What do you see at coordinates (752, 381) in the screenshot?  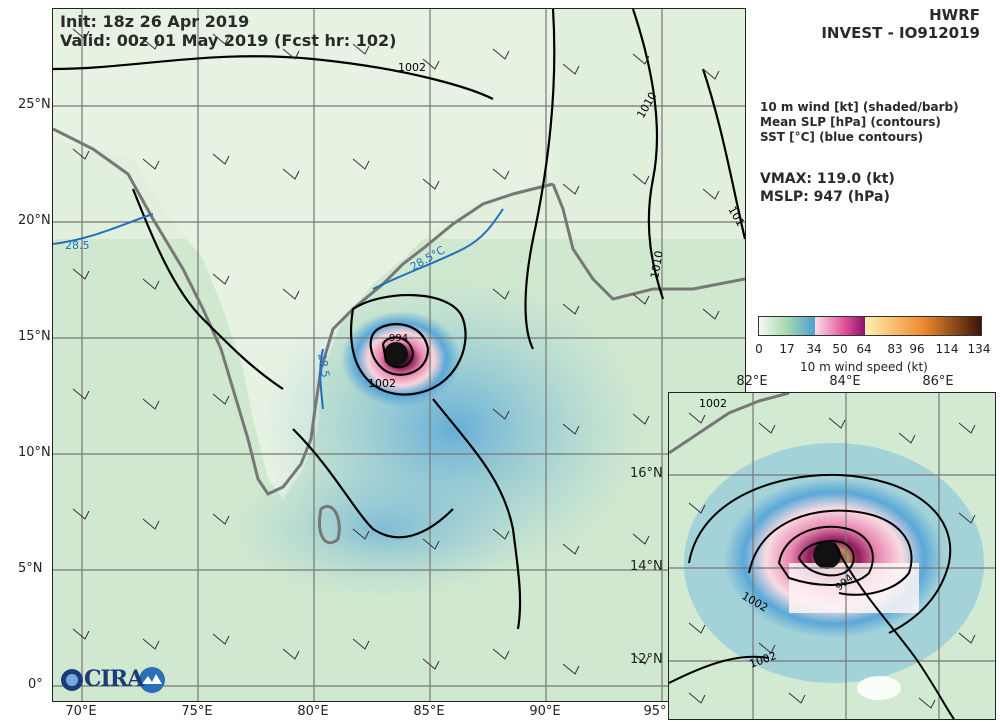 I see `inset-lon-label: 82°E` at bounding box center [752, 381].